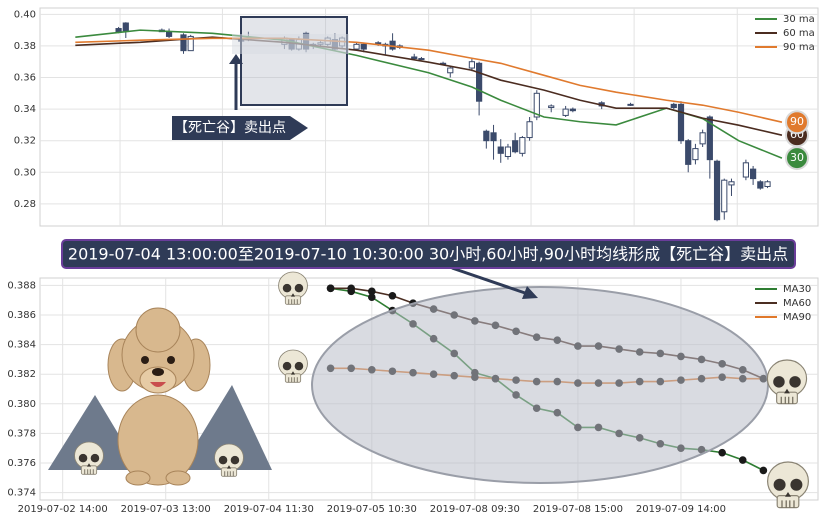 This screenshot has height=520, width=827. I want to click on y-tick-label: 0.28, so click(25, 204).